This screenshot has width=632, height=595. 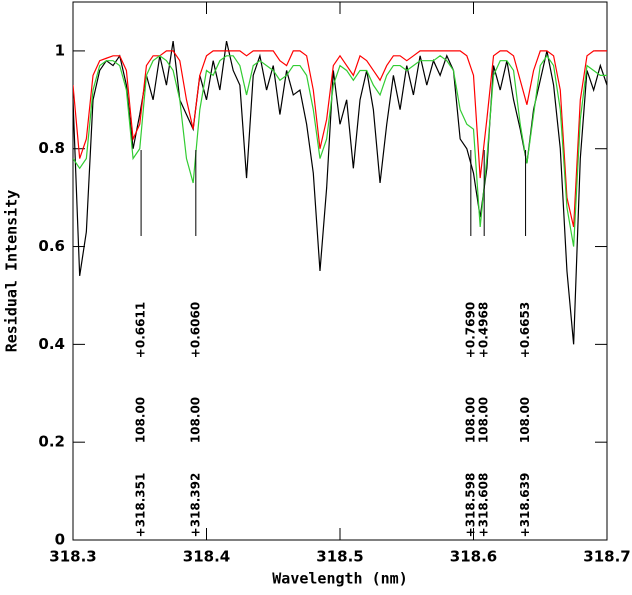 What do you see at coordinates (339, 579) in the screenshot?
I see `x-axis-label: Wavelength (nm)` at bounding box center [339, 579].